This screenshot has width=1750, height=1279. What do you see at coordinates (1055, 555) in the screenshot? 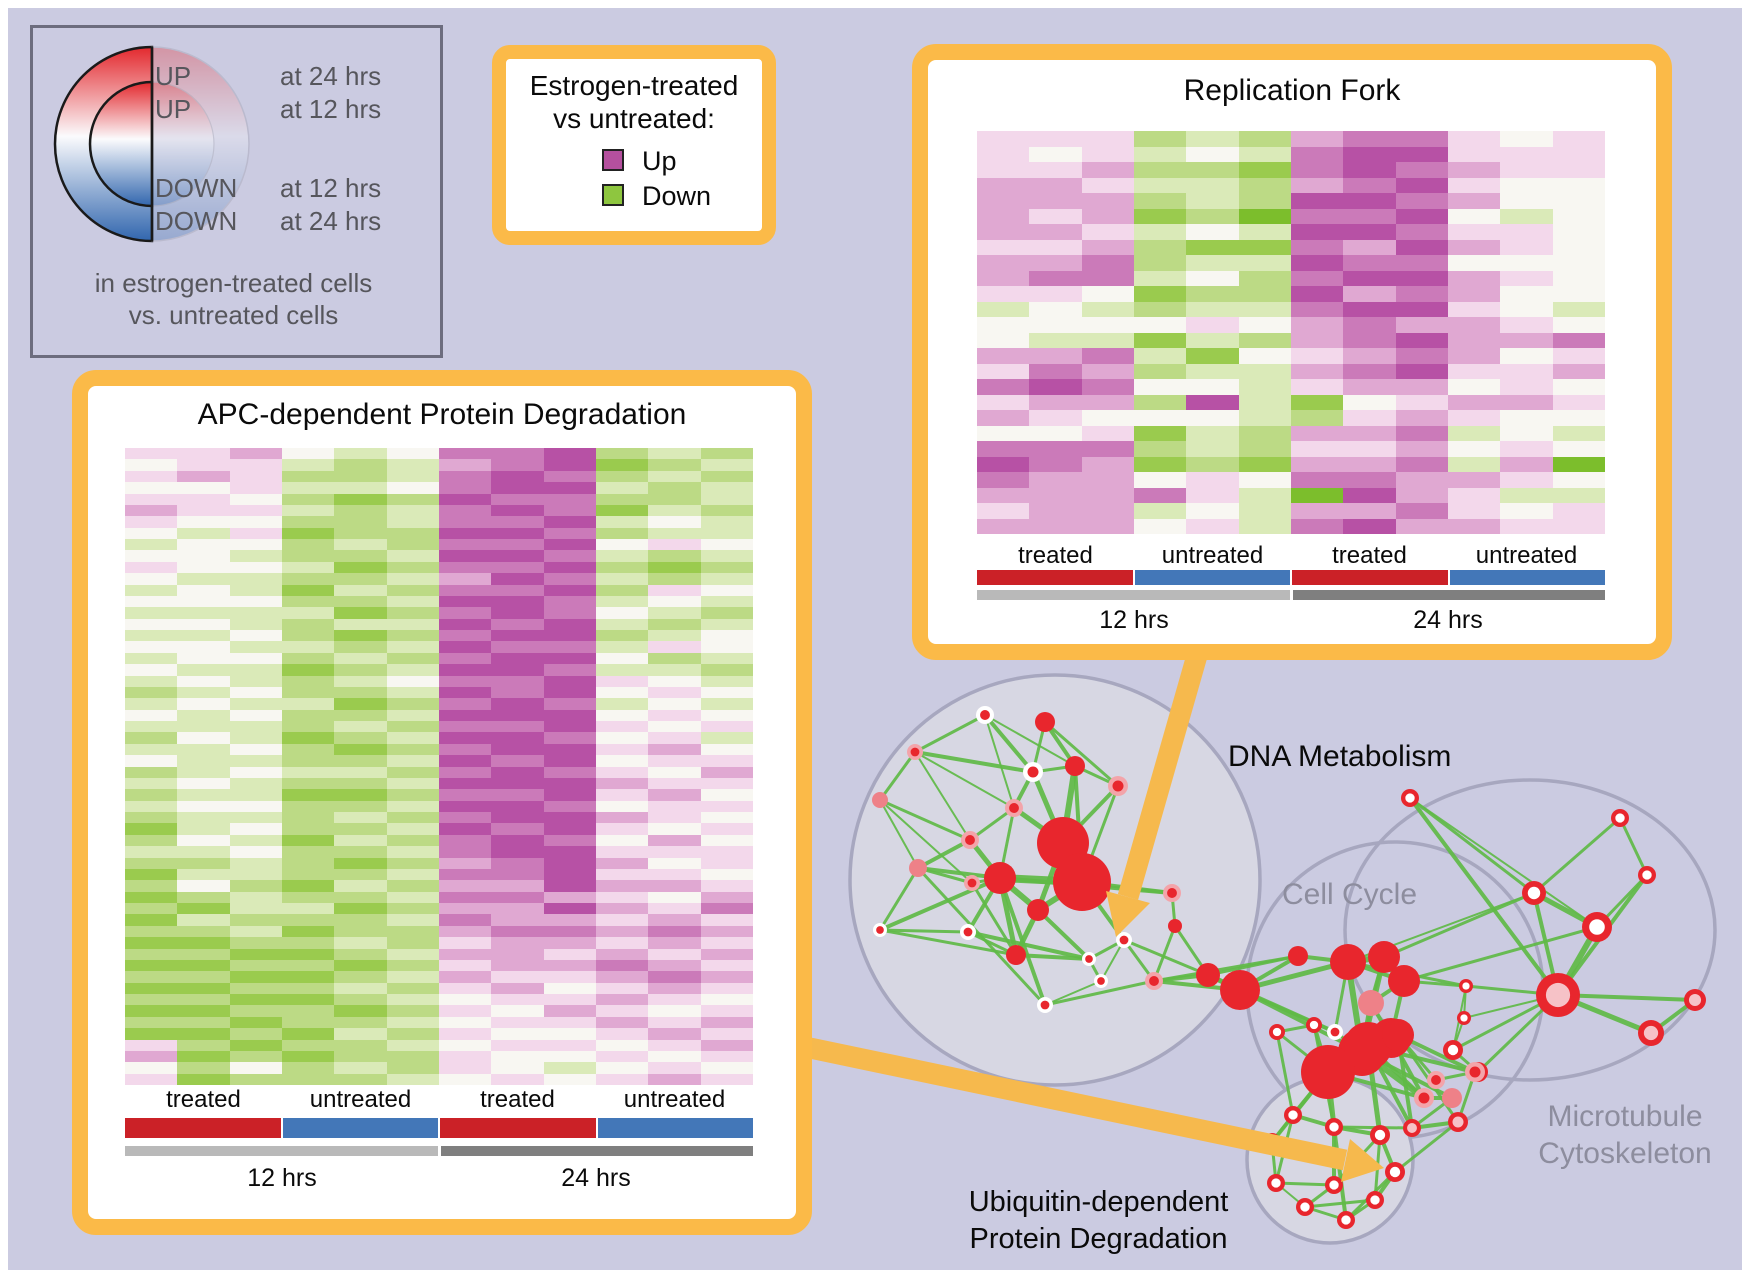
I see `rf-group-label: treated` at bounding box center [1055, 555].